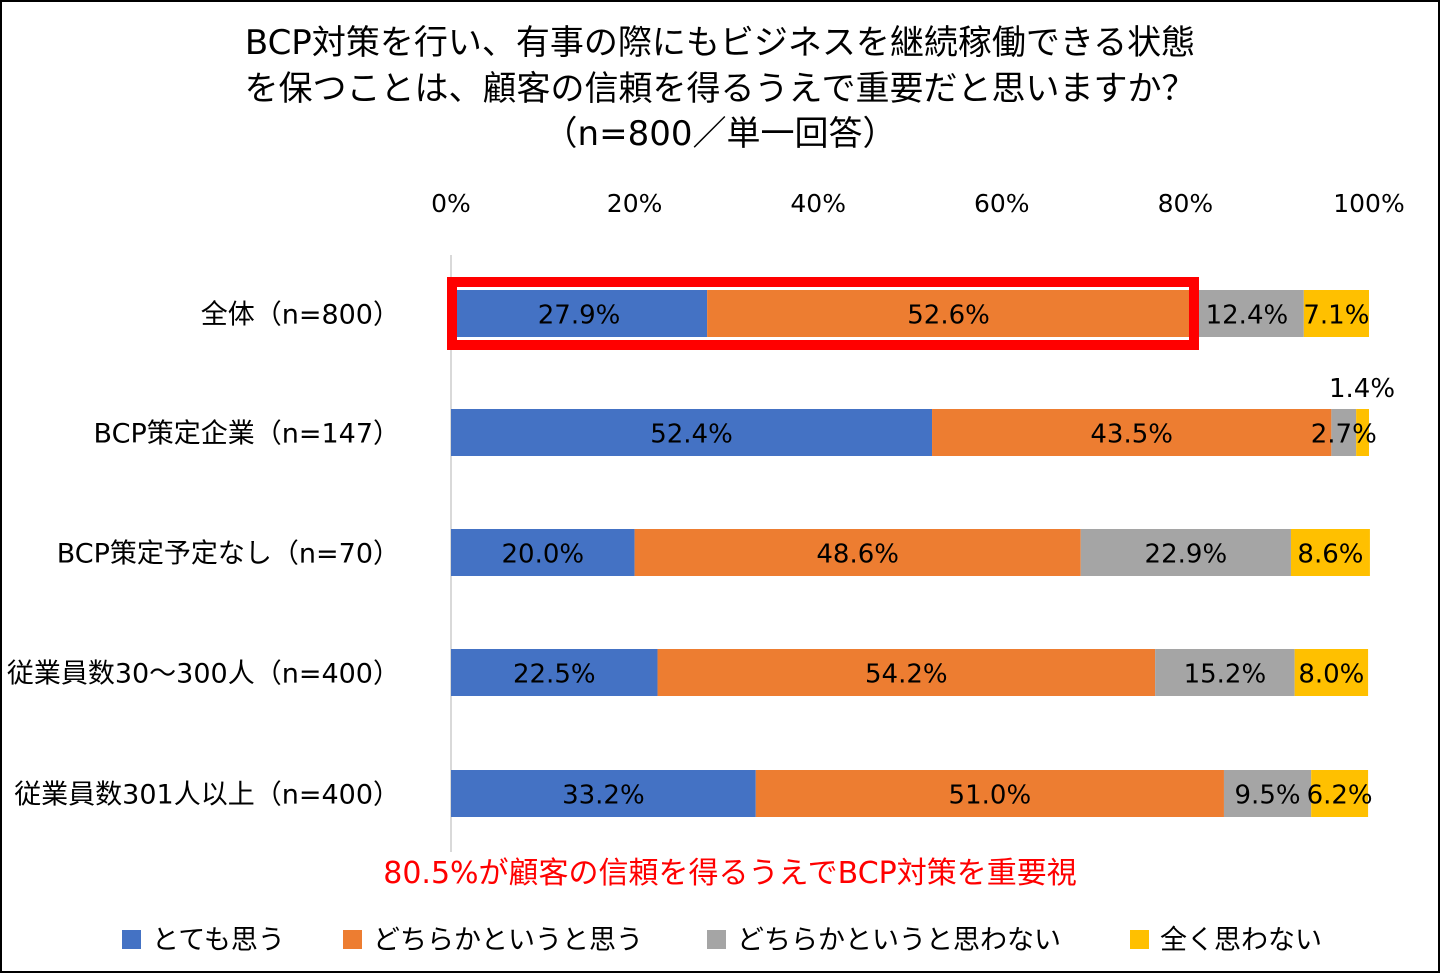 This screenshot has height=973, width=1440. What do you see at coordinates (720, 134) in the screenshot?
I see `title-line-3: （n=800／単一回答）` at bounding box center [720, 134].